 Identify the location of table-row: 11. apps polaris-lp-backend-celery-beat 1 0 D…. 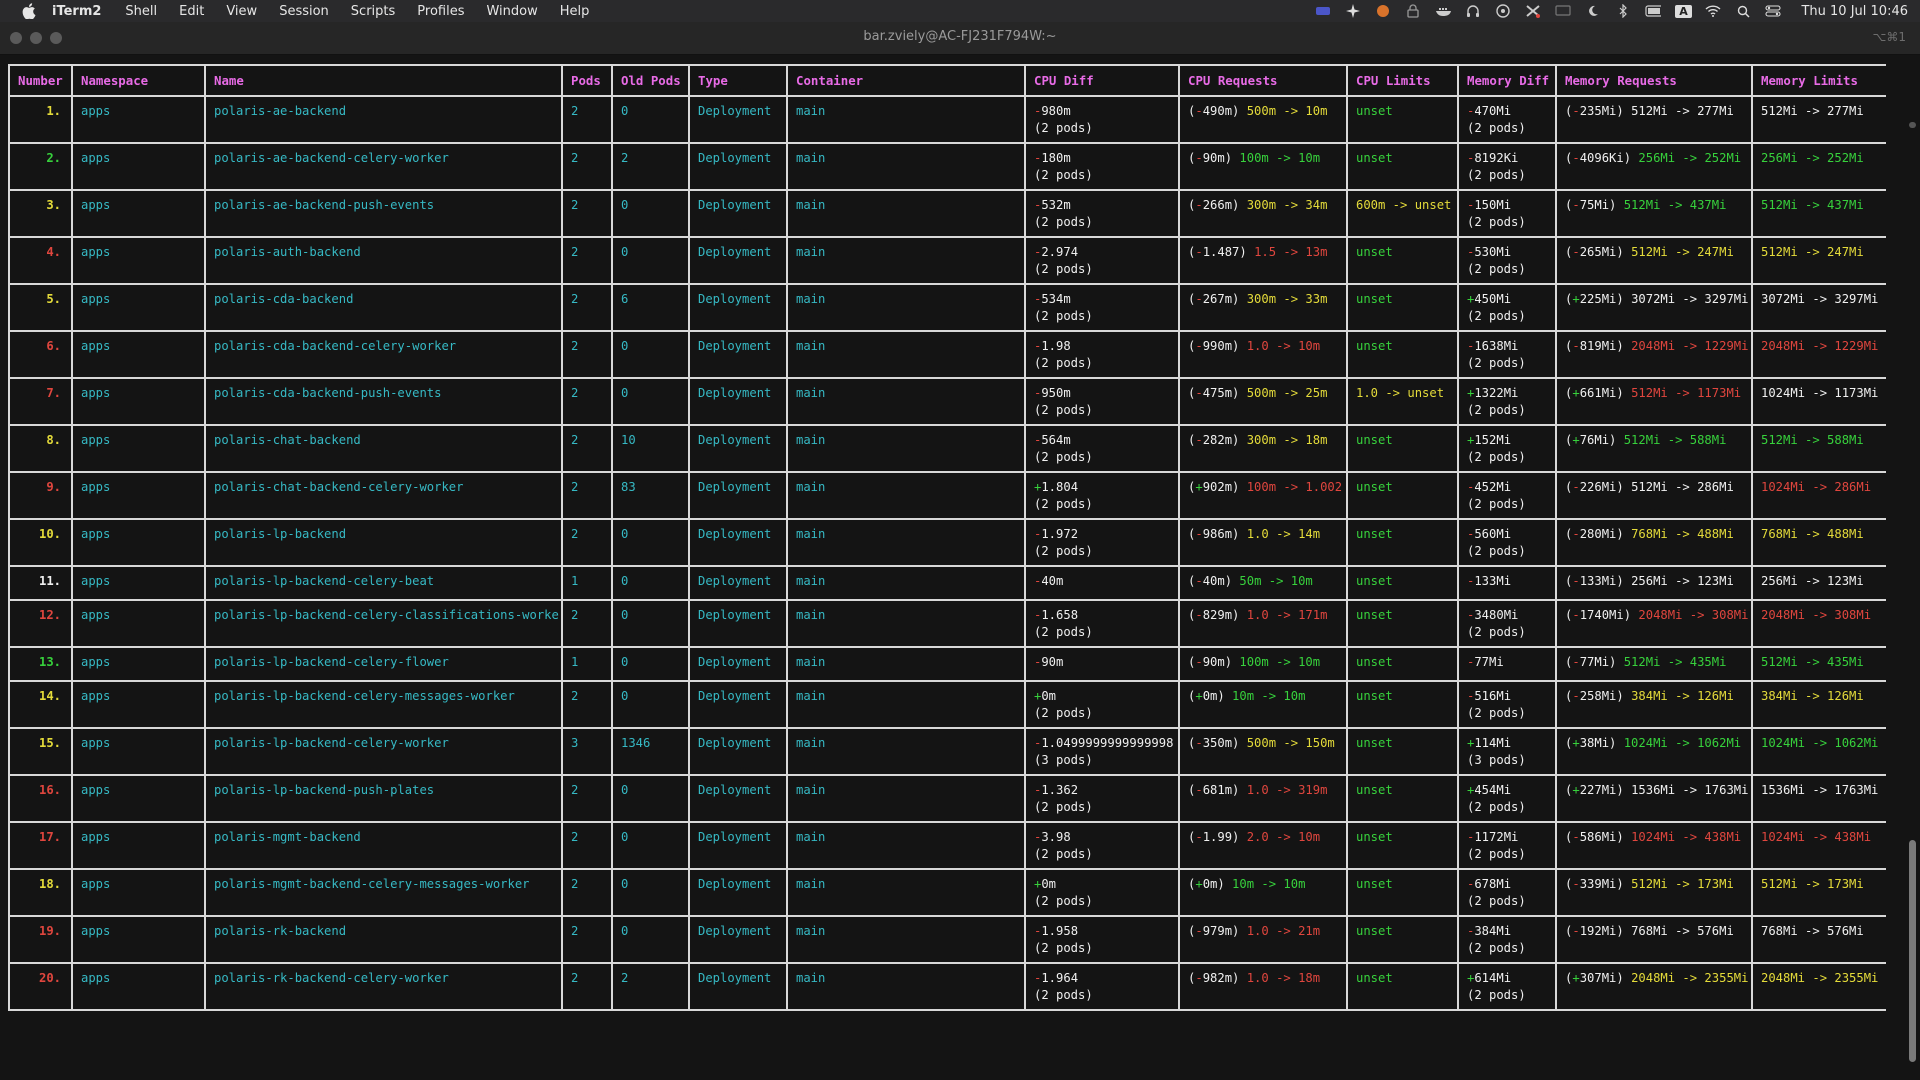
(947, 583).